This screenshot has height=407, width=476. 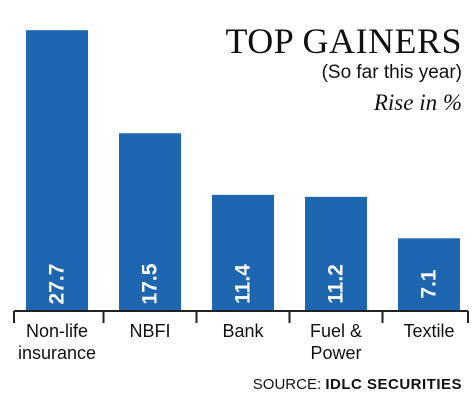 What do you see at coordinates (391, 72) in the screenshot?
I see `chart-subtitle: (So far this year)` at bounding box center [391, 72].